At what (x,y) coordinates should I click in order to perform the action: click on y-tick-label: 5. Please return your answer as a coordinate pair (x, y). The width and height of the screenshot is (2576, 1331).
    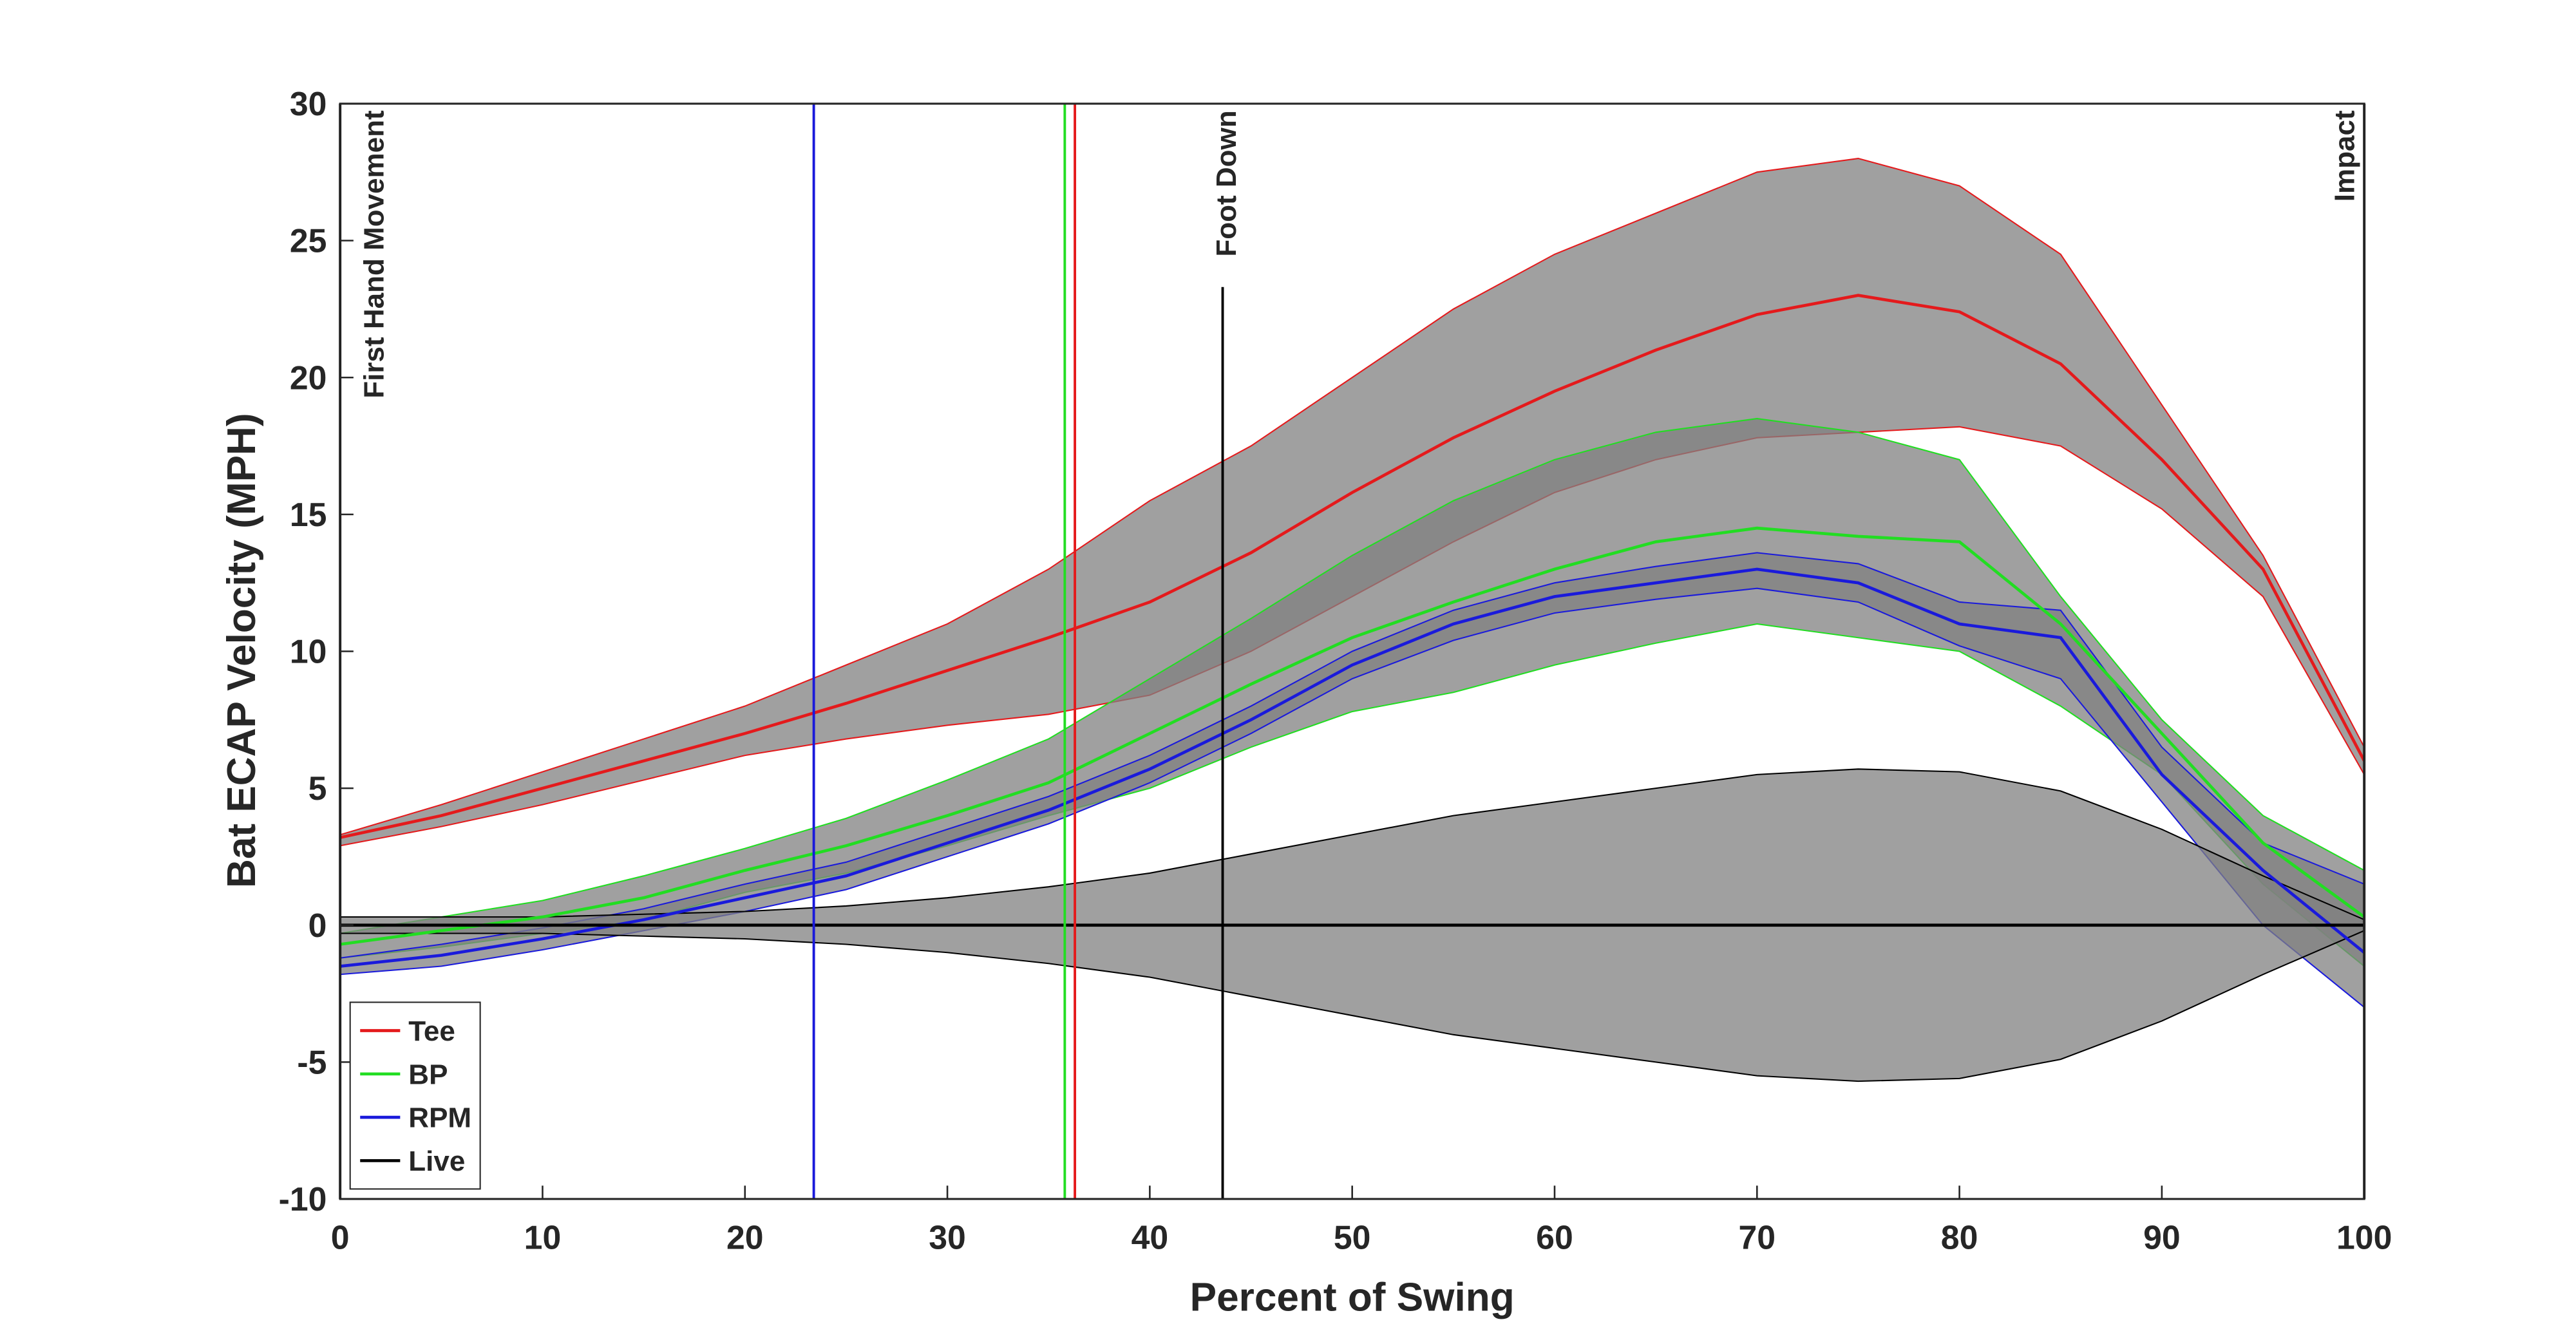
    Looking at the image, I should click on (318, 788).